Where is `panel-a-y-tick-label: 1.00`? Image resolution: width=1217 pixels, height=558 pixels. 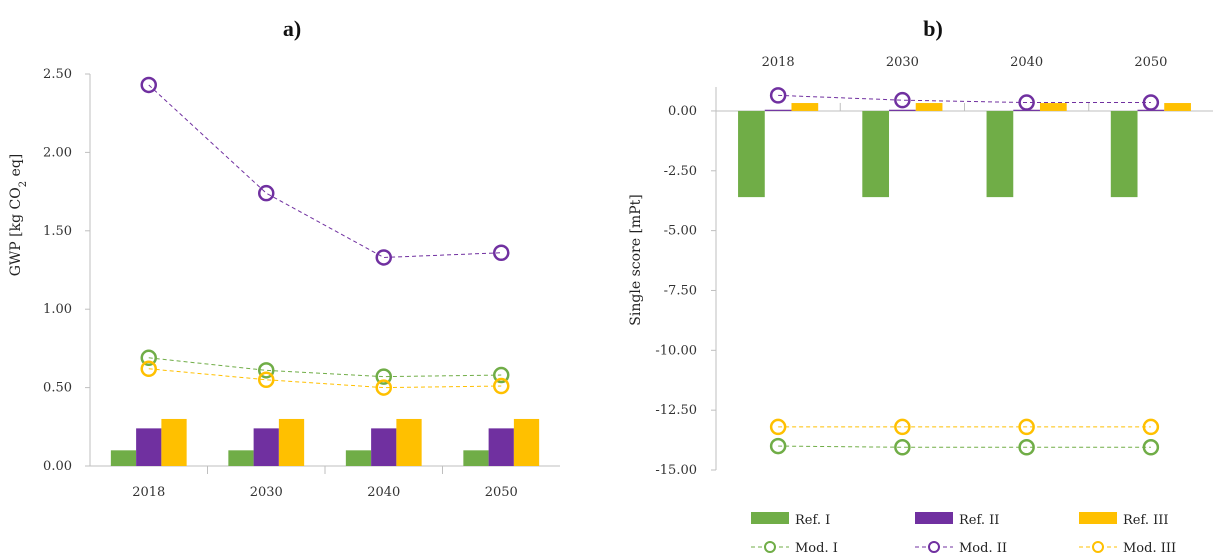
panel-a-y-tick-label: 1.00 is located at coordinates (57, 309).